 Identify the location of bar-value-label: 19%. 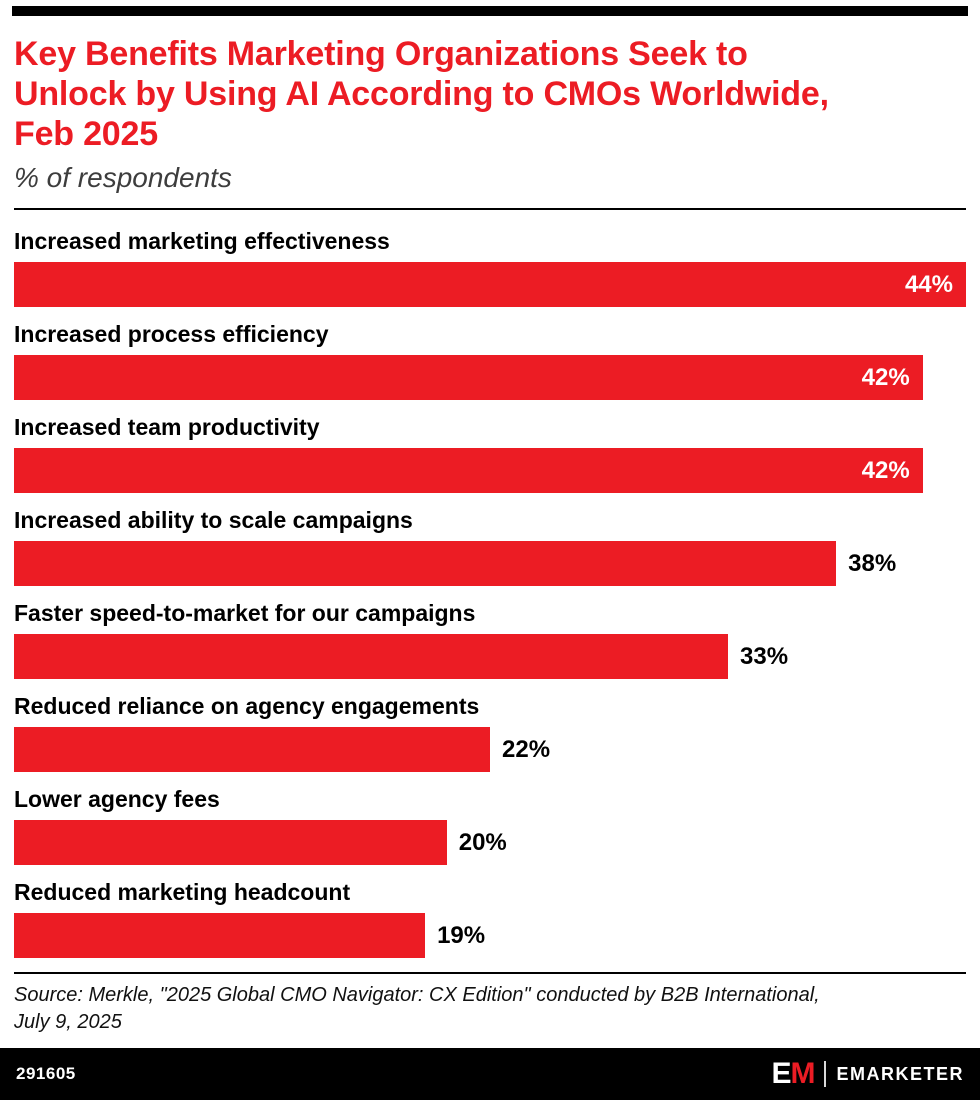
(461, 936).